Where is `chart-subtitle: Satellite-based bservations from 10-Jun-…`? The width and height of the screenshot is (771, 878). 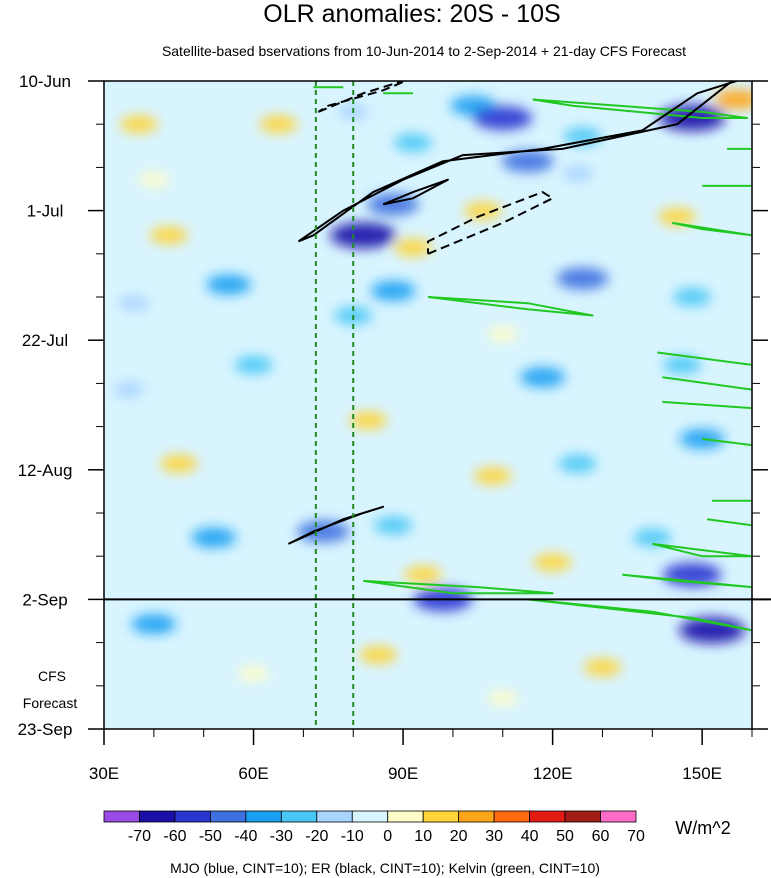
chart-subtitle: Satellite-based bservations from 10-Jun-… is located at coordinates (424, 51).